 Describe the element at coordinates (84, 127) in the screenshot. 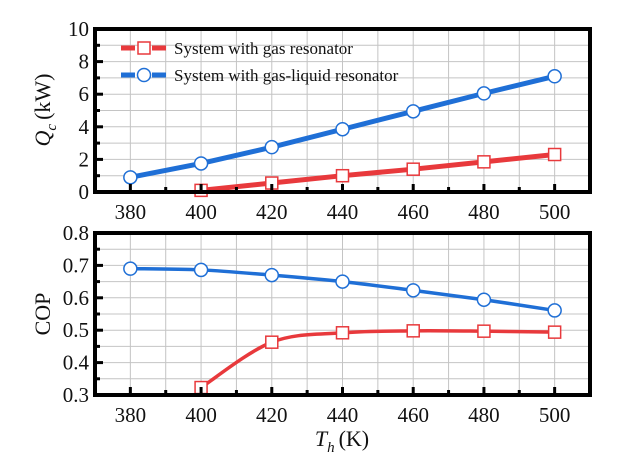

I see `y-tick-label: 4` at that location.